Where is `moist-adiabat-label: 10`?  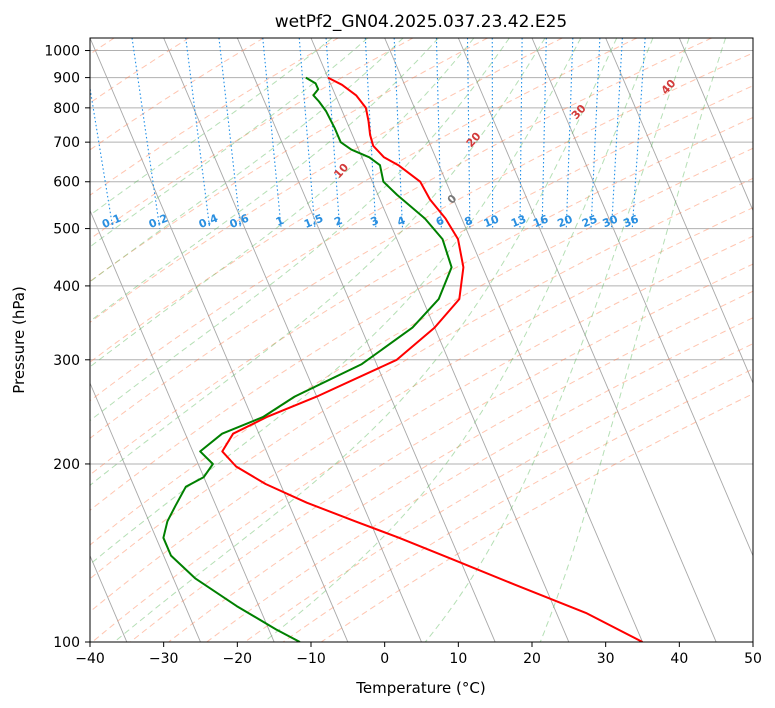 moist-adiabat-label: 10 is located at coordinates (341, 171).